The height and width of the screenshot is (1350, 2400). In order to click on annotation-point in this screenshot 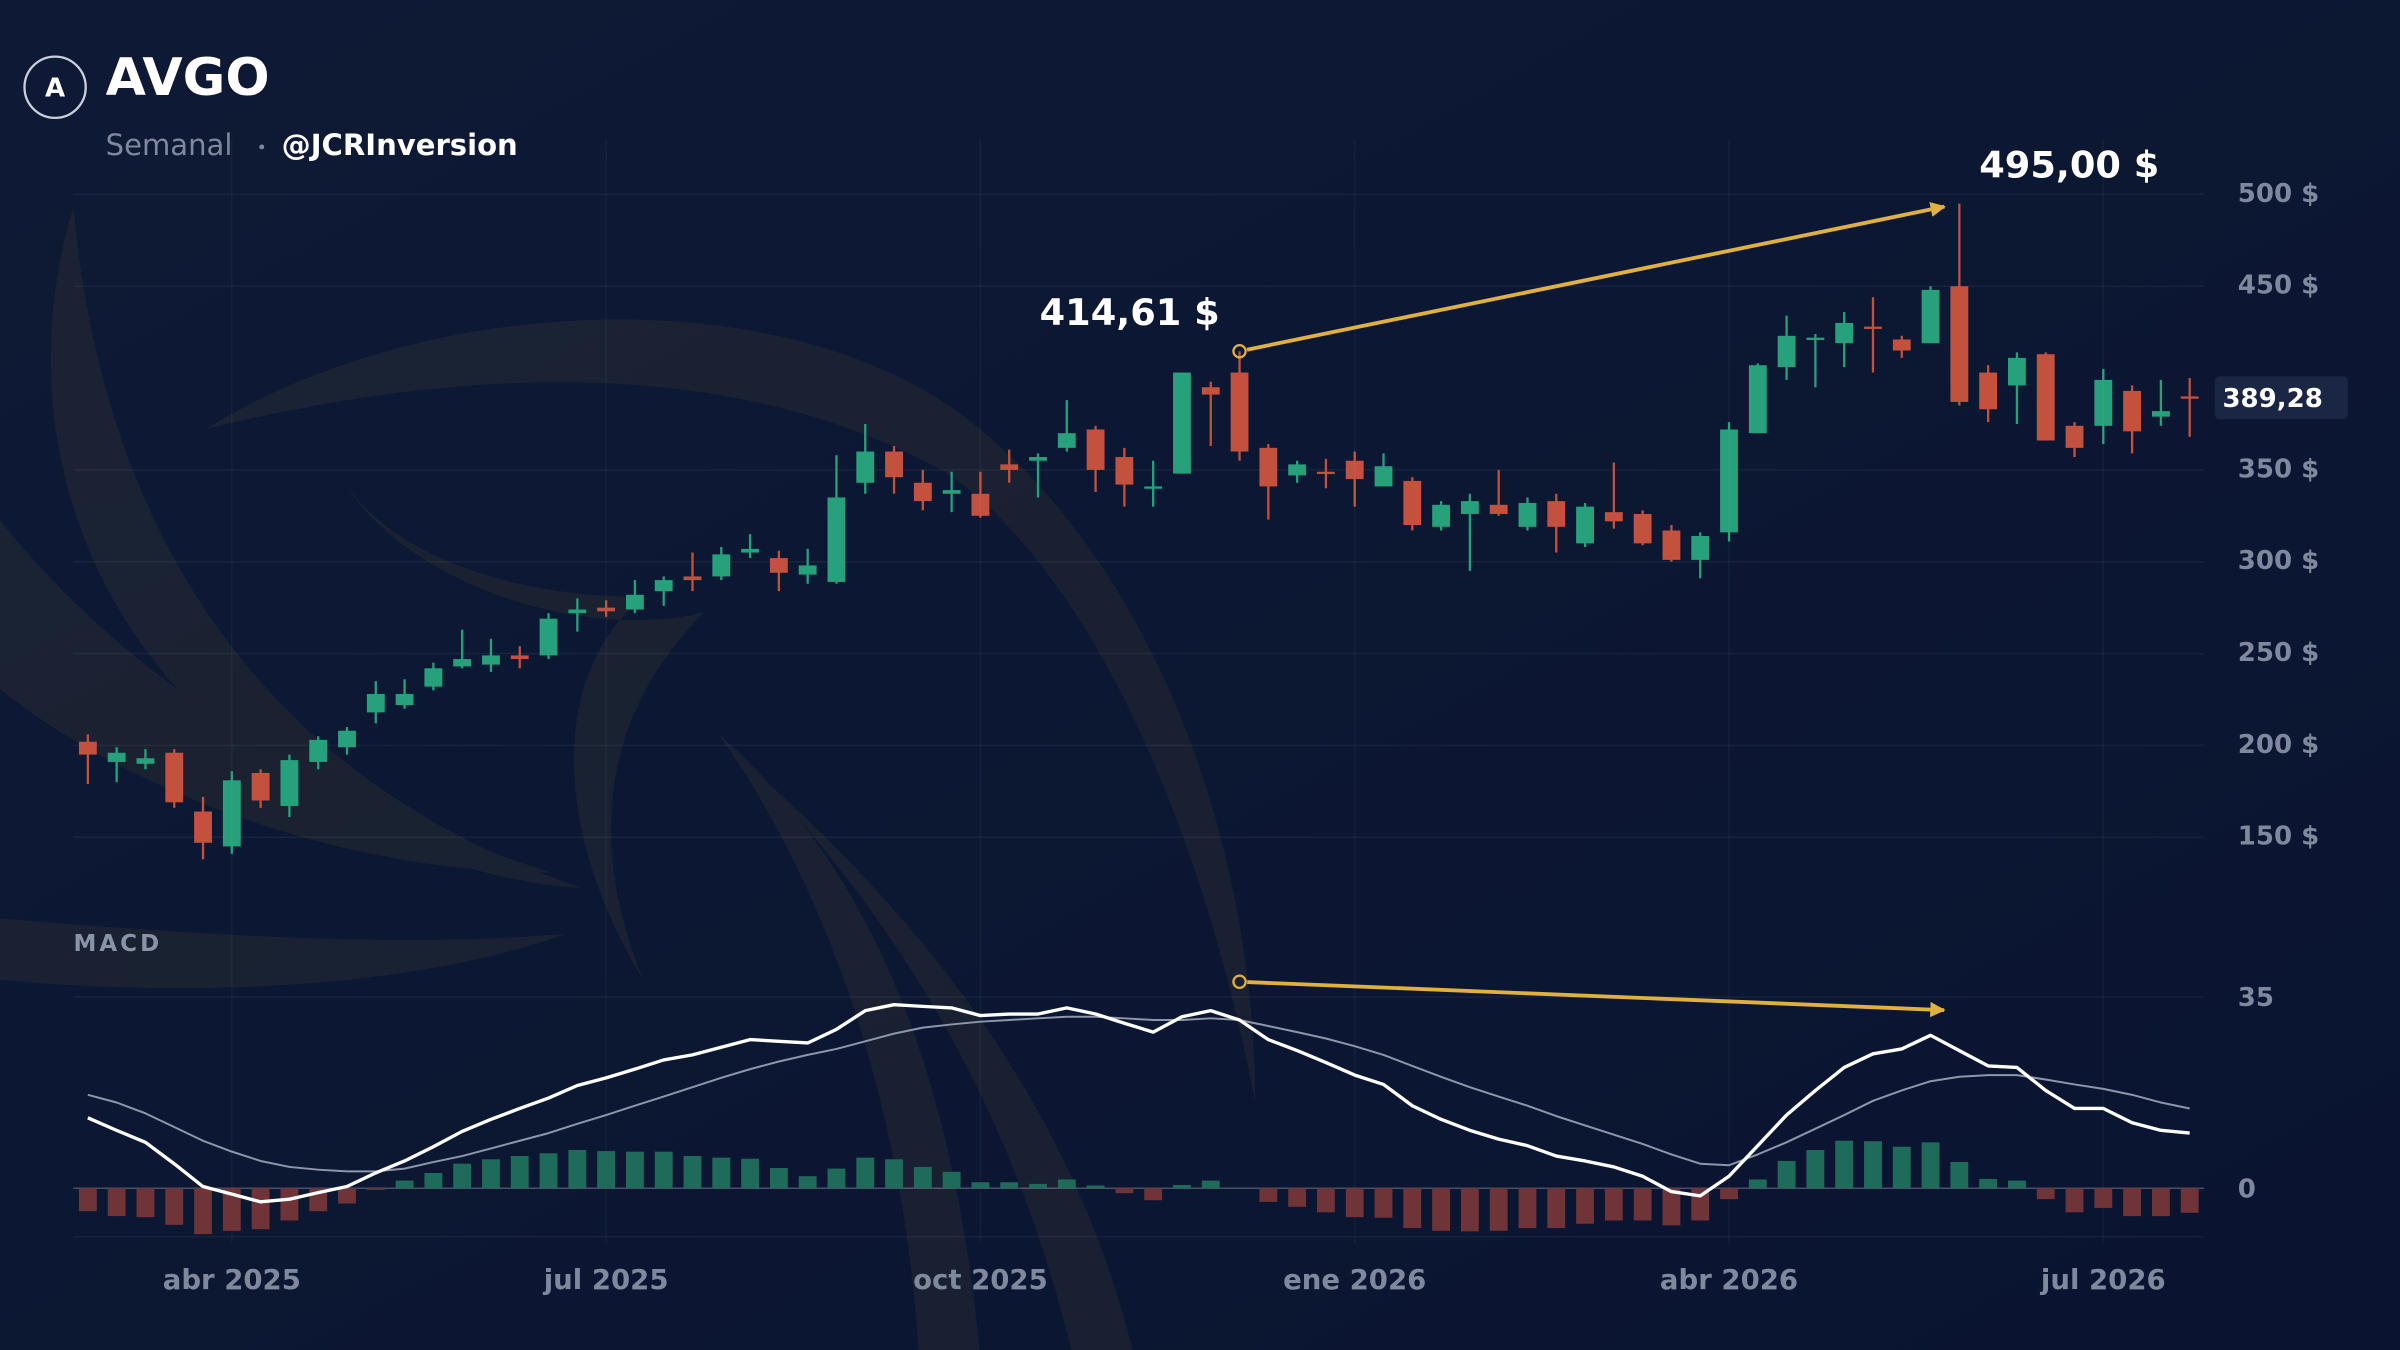, I will do `click(1239, 982)`.